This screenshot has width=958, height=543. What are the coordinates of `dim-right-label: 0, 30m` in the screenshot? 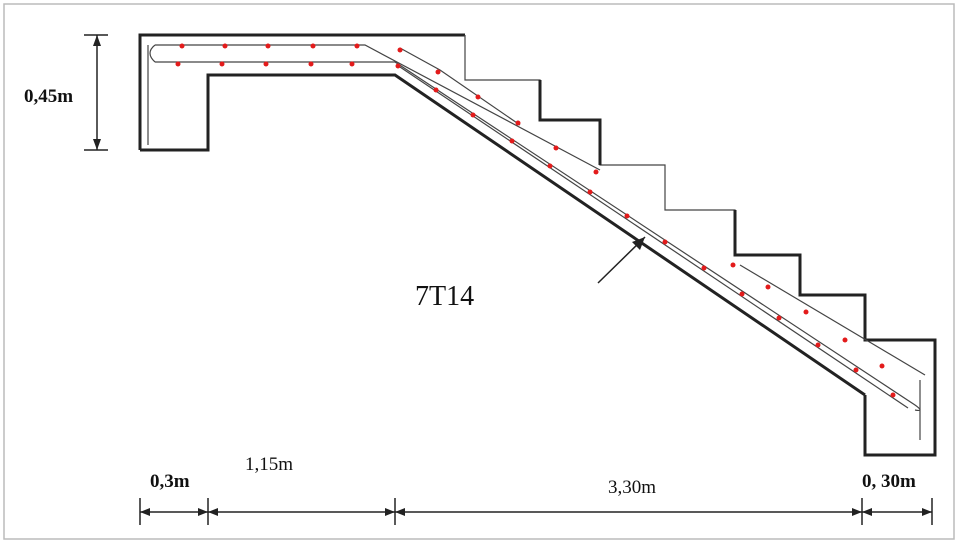 It's located at (889, 481).